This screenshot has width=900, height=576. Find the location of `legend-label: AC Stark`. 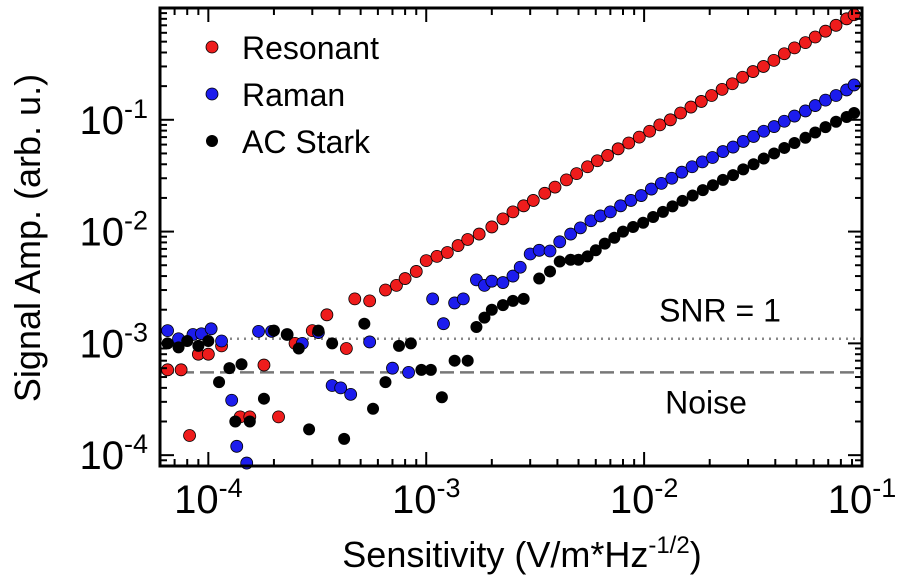

legend-label: AC Stark is located at coordinates (306, 142).